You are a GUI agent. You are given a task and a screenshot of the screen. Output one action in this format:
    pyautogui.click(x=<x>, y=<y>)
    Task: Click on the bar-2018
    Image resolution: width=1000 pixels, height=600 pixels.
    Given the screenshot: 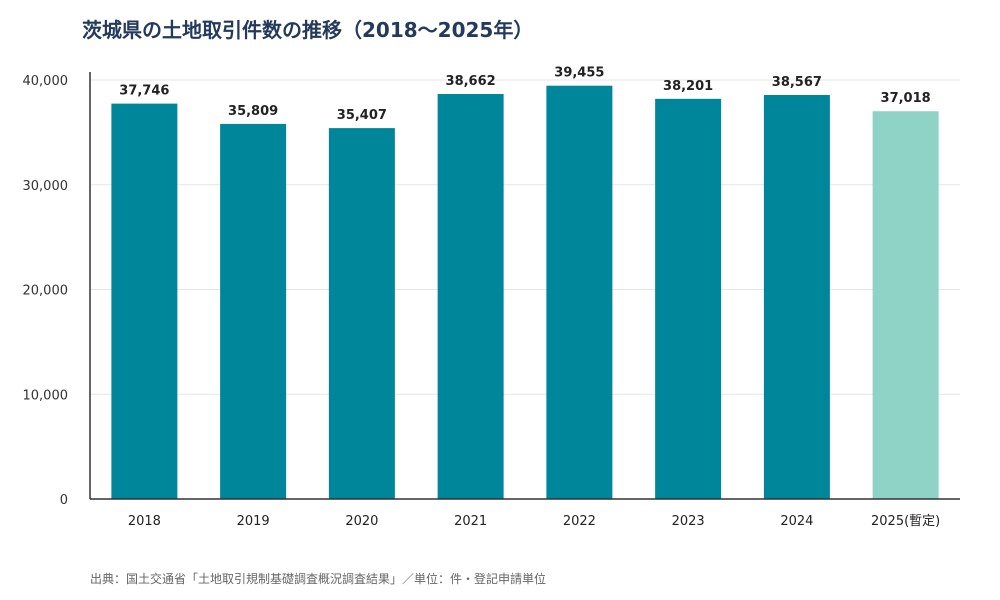 What is the action you would take?
    pyautogui.click(x=144, y=301)
    